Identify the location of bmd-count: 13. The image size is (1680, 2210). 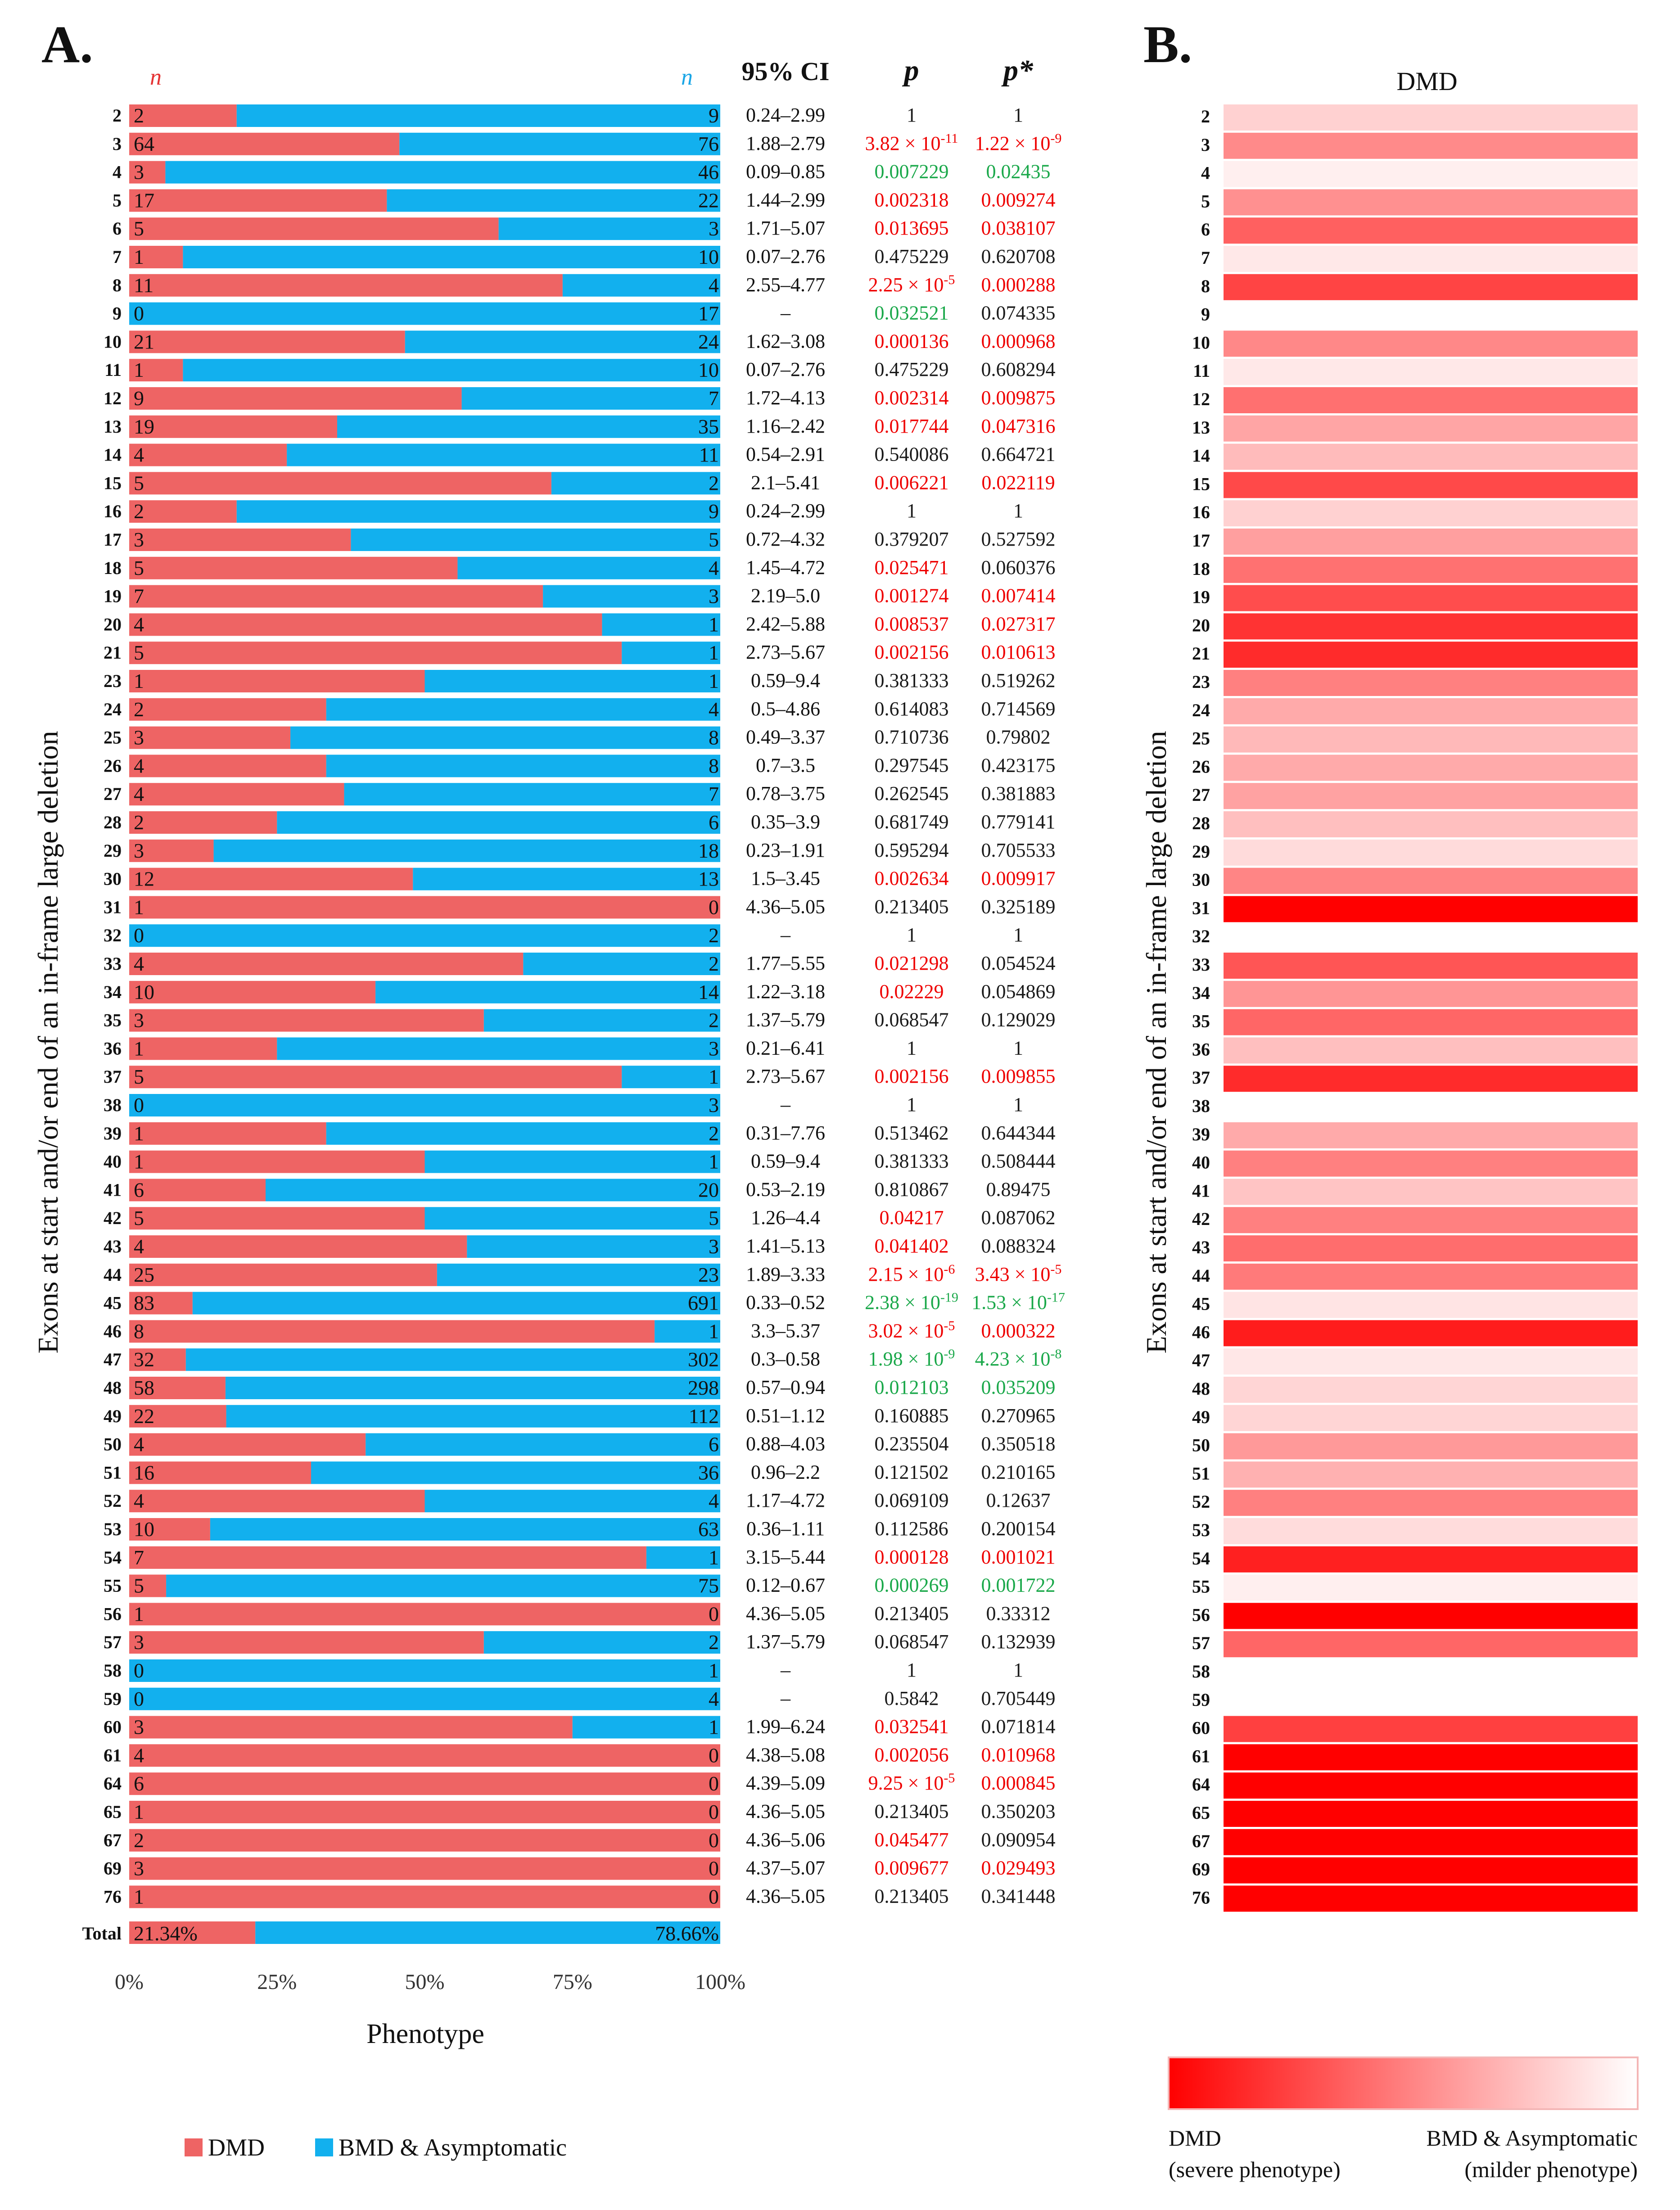
(708, 879).